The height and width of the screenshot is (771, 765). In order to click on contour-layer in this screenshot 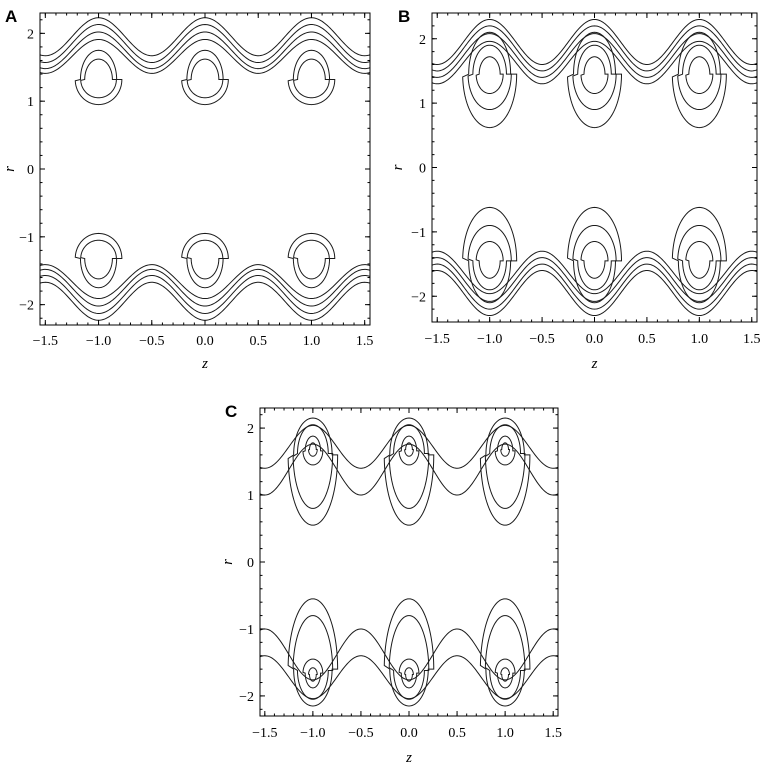, I will do `click(409, 562)`.